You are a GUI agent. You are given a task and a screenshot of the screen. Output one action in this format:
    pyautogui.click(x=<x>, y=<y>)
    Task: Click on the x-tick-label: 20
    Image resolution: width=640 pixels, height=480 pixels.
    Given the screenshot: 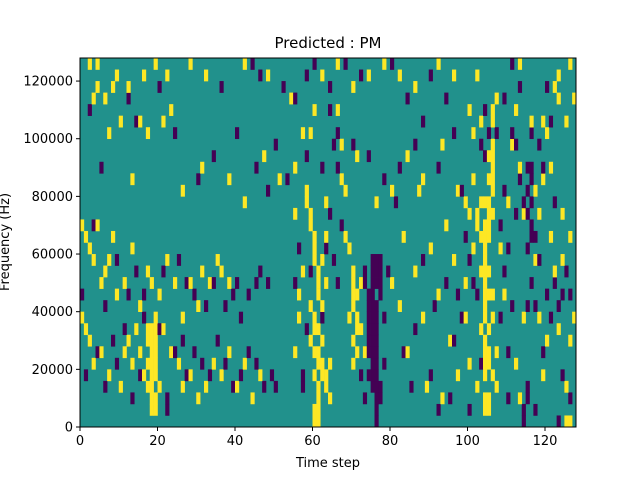 What is the action you would take?
    pyautogui.click(x=157, y=441)
    